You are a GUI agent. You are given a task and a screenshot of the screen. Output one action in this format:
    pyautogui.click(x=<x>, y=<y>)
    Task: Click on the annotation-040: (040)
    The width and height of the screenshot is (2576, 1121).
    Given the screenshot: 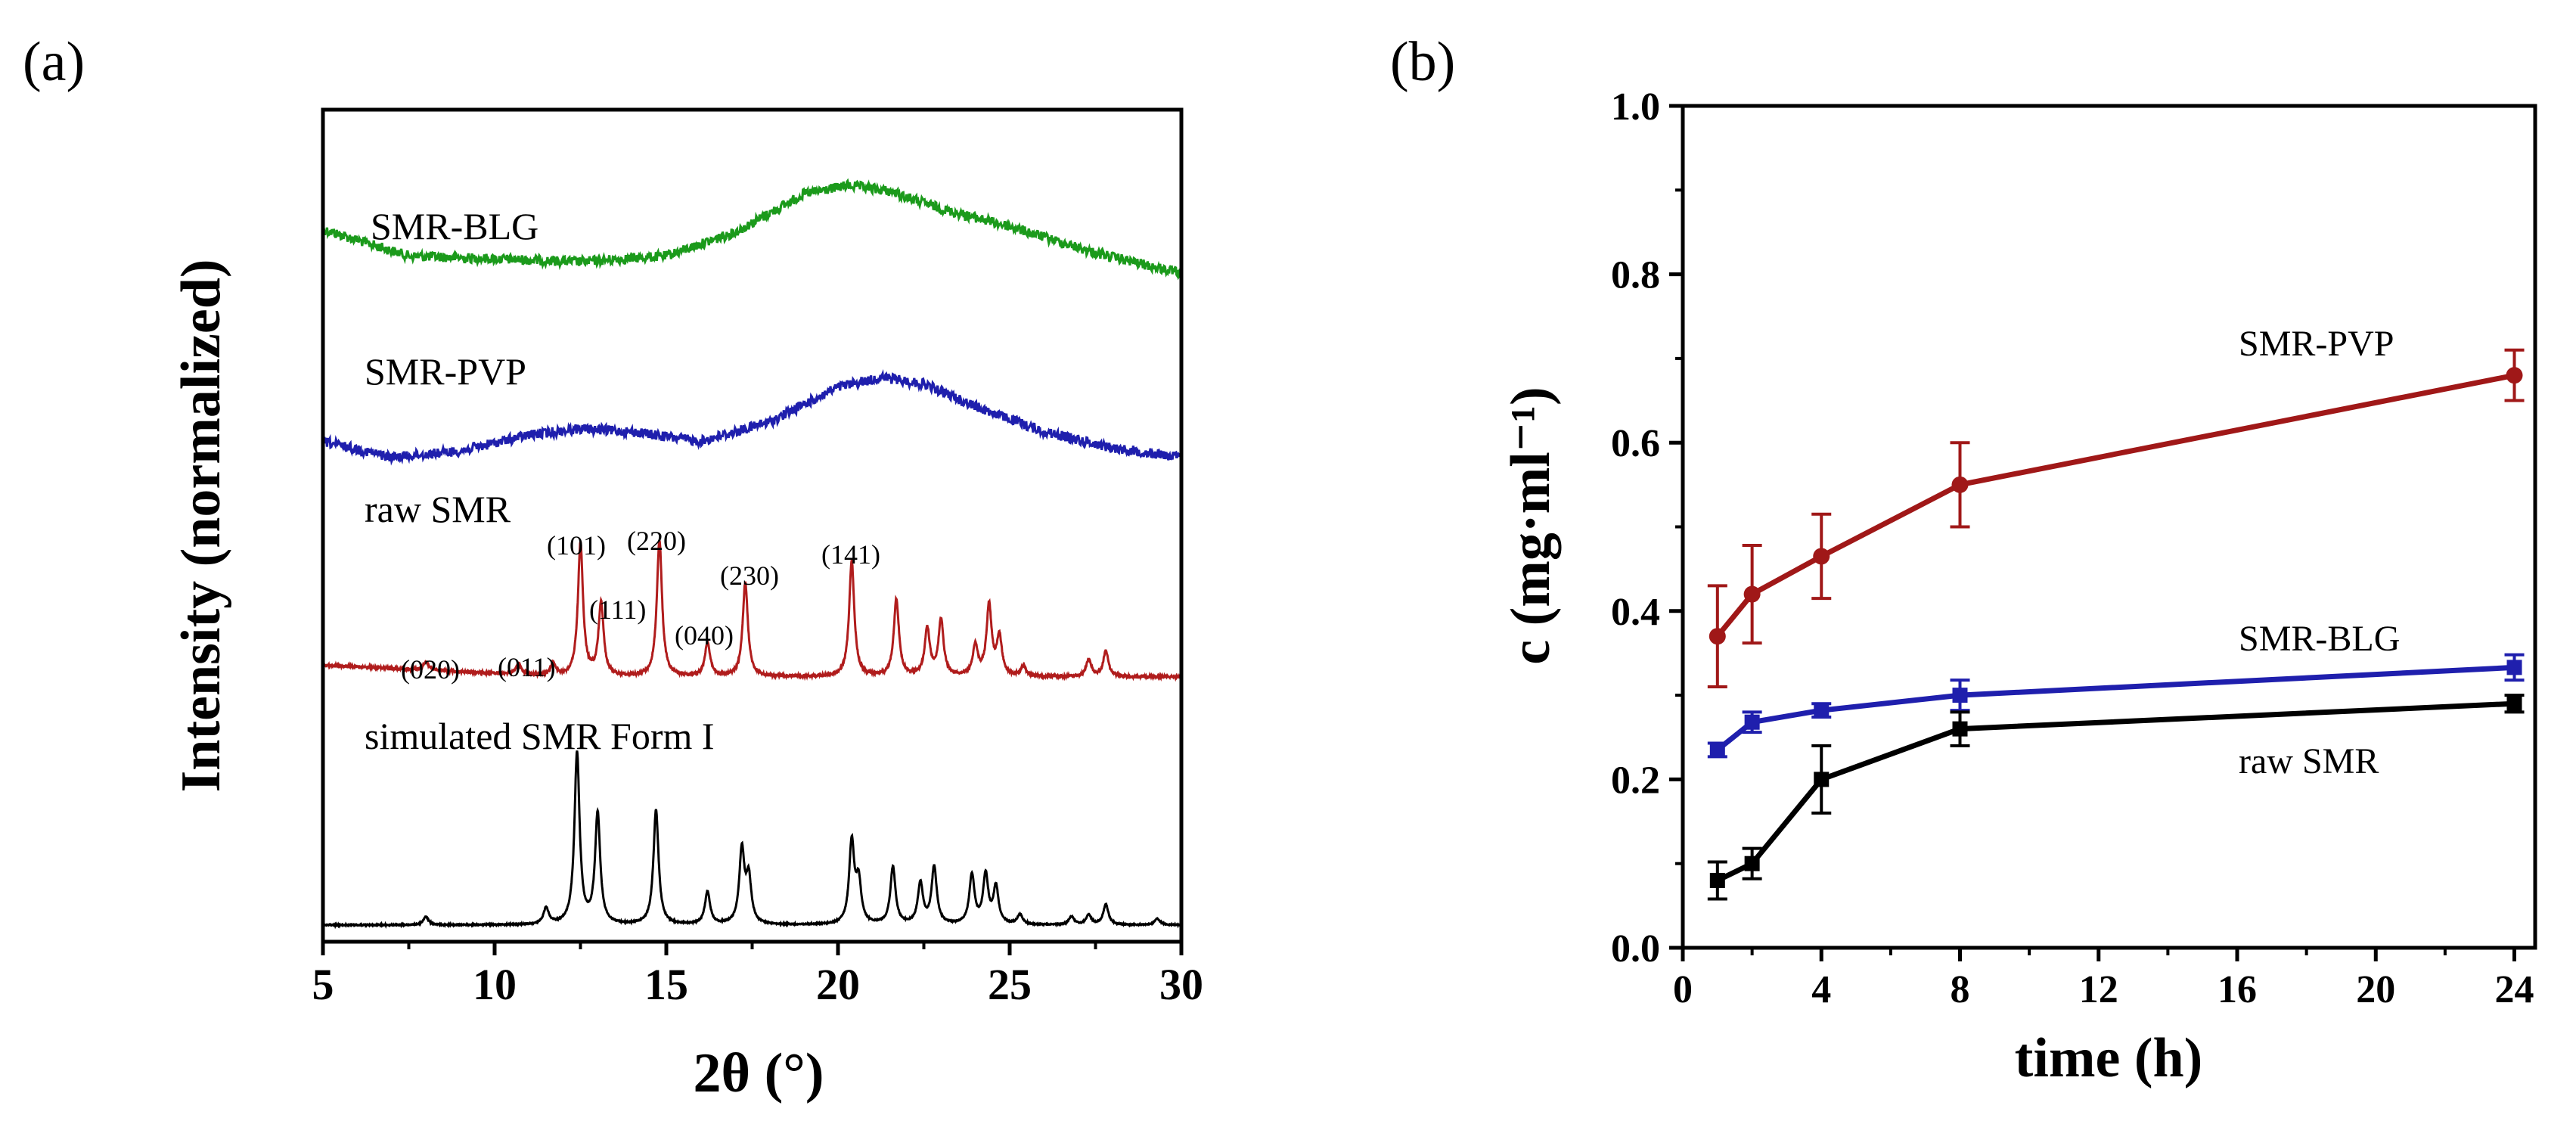 What is the action you would take?
    pyautogui.click(x=704, y=635)
    